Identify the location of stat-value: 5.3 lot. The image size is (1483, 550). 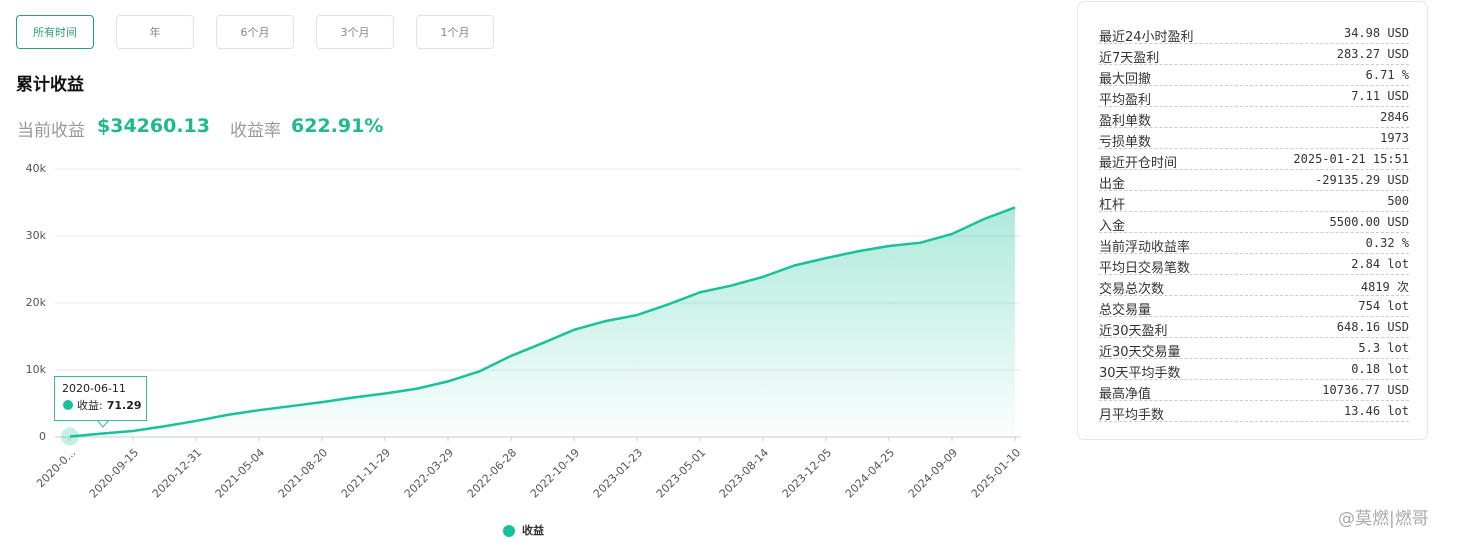
(1383, 348).